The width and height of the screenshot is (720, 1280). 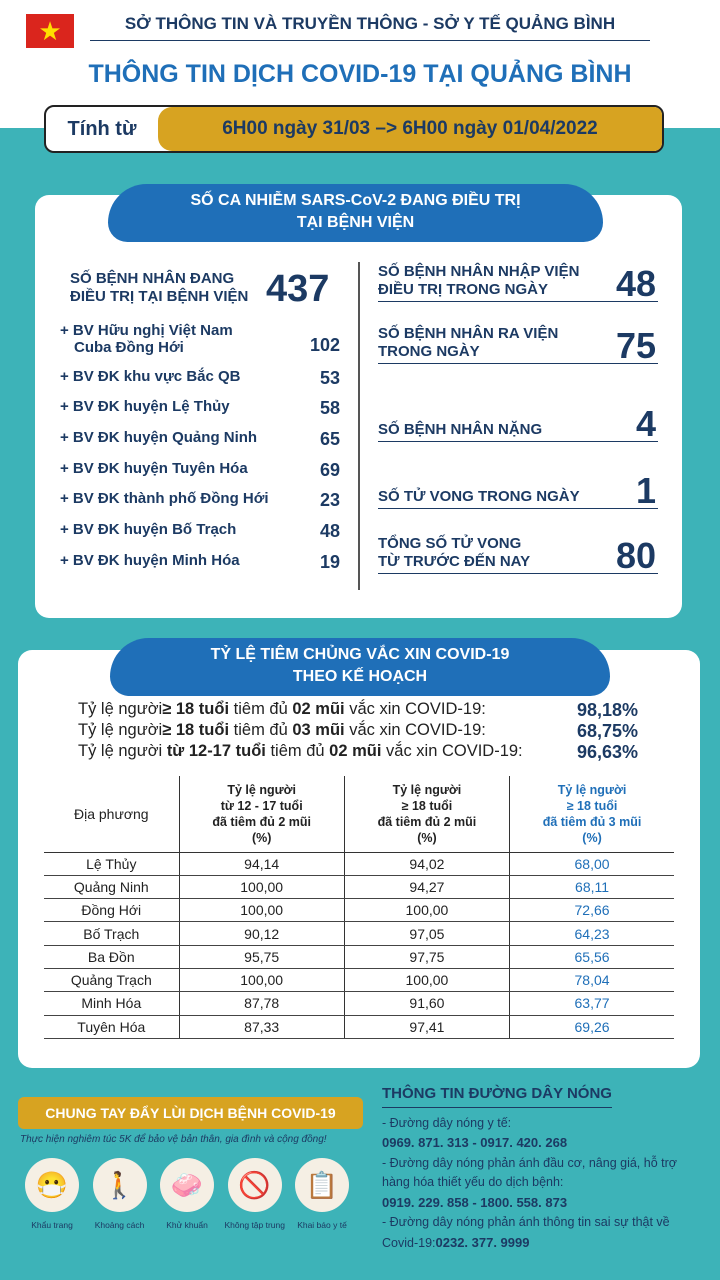 I want to click on hotline-phone: 0919. 229. 858 - 1800. 558. 873, so click(x=475, y=1202).